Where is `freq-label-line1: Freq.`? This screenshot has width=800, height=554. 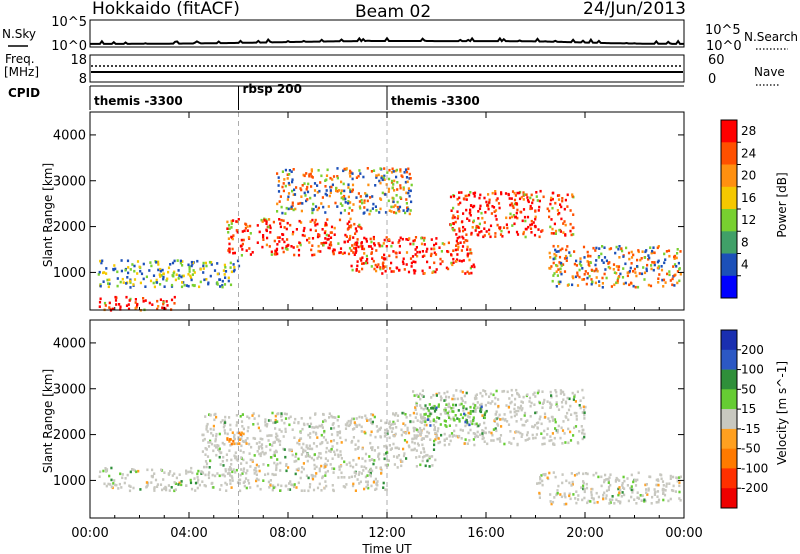 freq-label-line1: Freq. is located at coordinates (20, 59).